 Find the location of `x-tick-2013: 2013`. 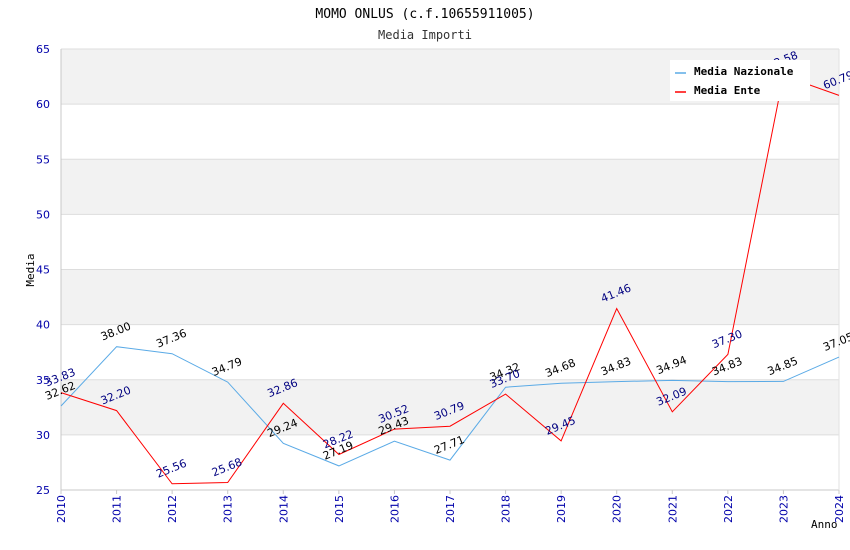

x-tick-2013: 2013 is located at coordinates (228, 509).